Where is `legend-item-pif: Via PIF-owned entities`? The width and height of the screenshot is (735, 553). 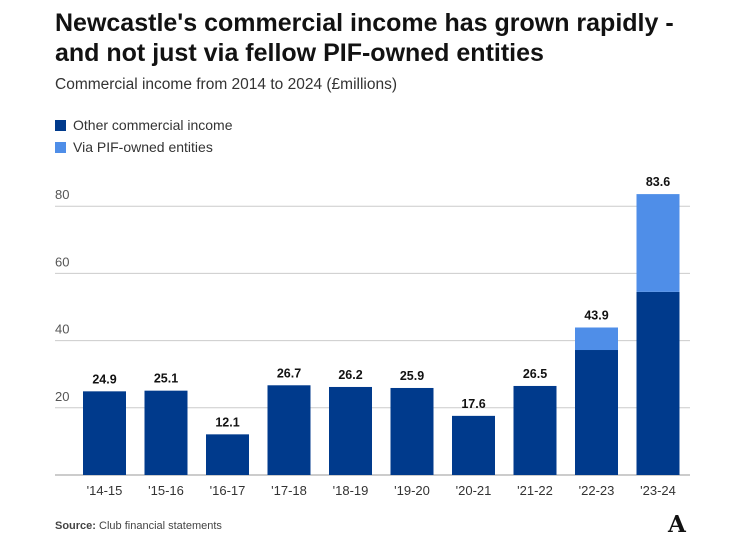 legend-item-pif: Via PIF-owned entities is located at coordinates (144, 147).